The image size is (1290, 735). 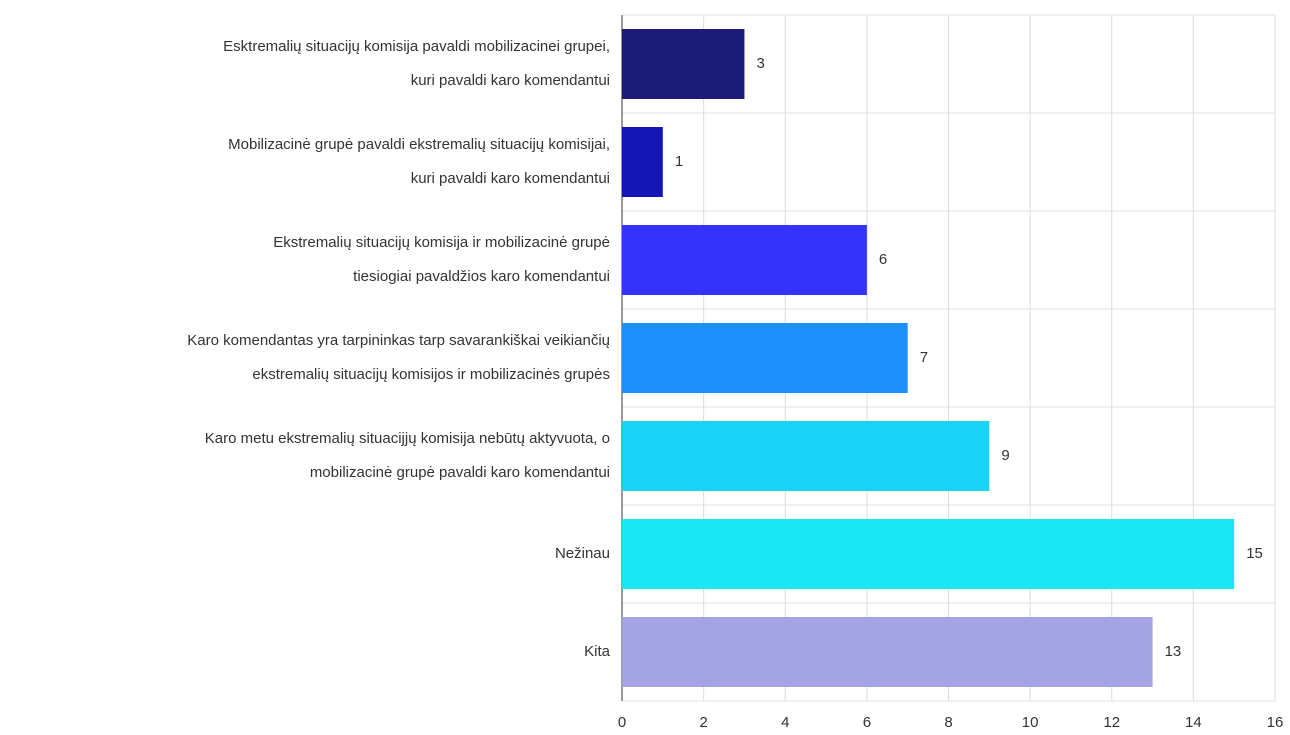 I want to click on y-tick-label: tiesiogiai pavaldžios karo komendantui, so click(x=481, y=276).